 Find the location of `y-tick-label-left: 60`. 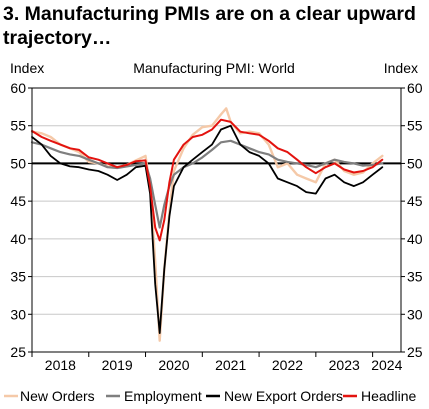

y-tick-label-left: 60 is located at coordinates (18, 88).